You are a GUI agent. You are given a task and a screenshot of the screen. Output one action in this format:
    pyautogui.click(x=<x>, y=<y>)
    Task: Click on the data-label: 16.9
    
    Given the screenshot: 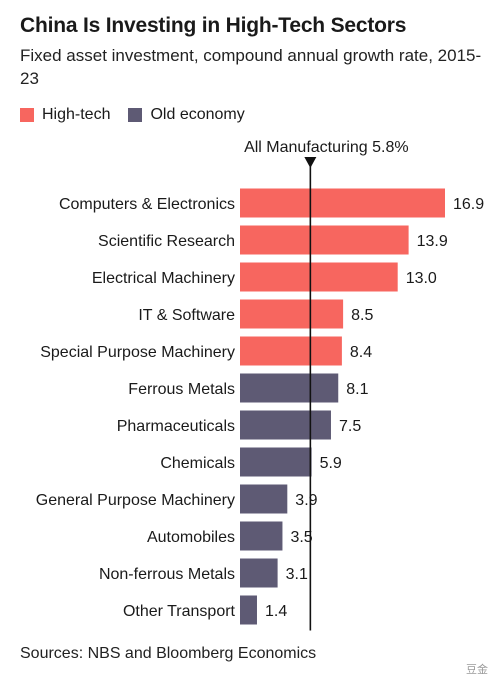 What is the action you would take?
    pyautogui.click(x=468, y=204)
    